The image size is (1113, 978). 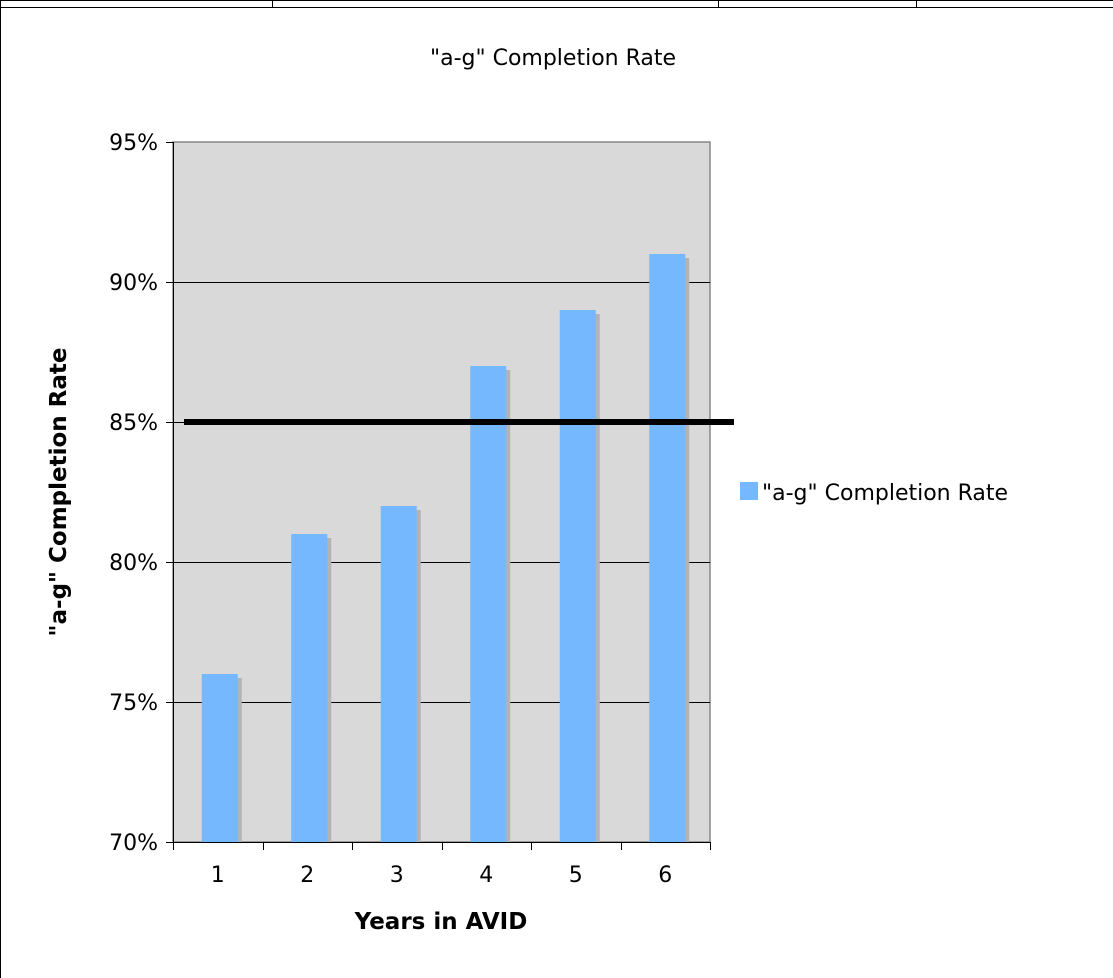 I want to click on y-tick-label: 90%, so click(x=133, y=283).